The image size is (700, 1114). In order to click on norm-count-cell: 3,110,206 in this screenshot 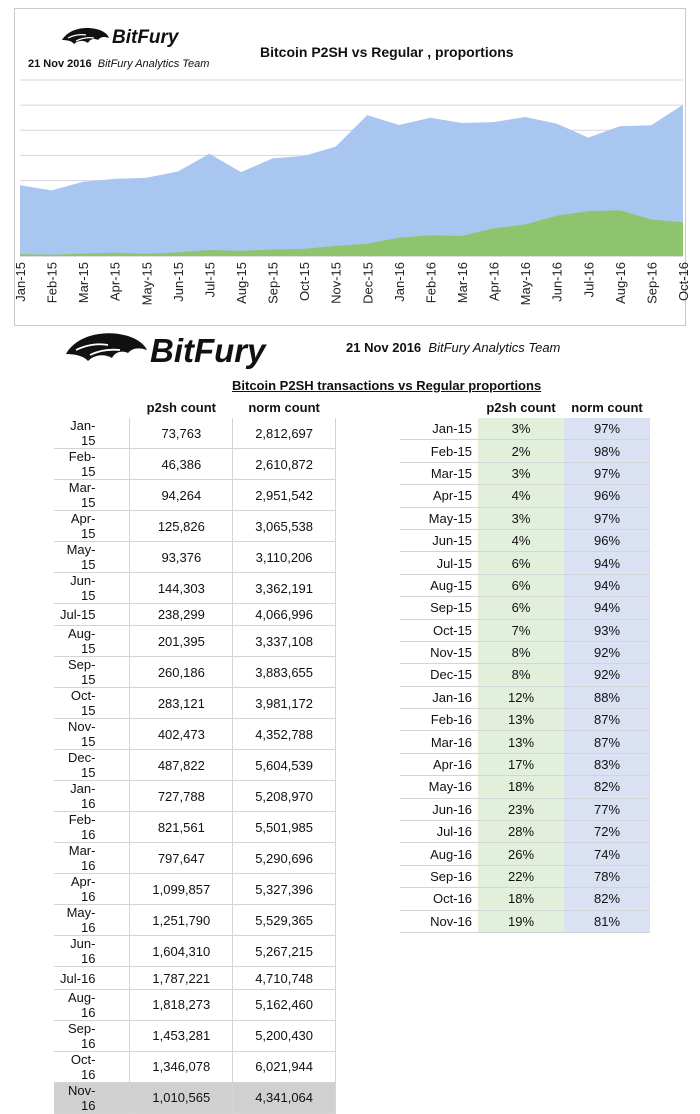, I will do `click(284, 557)`.